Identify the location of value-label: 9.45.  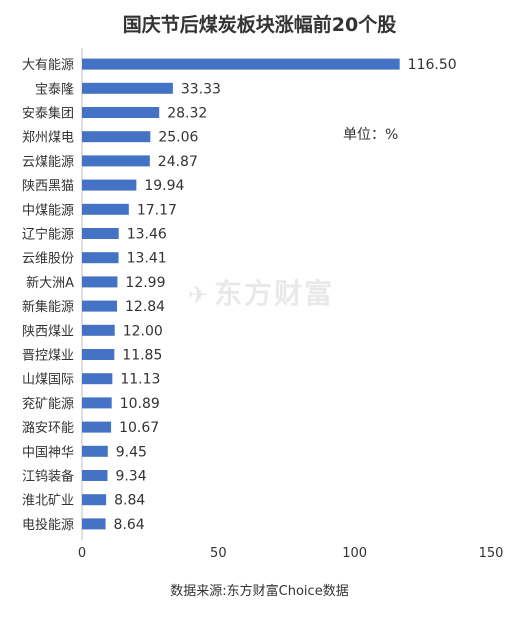
(131, 452).